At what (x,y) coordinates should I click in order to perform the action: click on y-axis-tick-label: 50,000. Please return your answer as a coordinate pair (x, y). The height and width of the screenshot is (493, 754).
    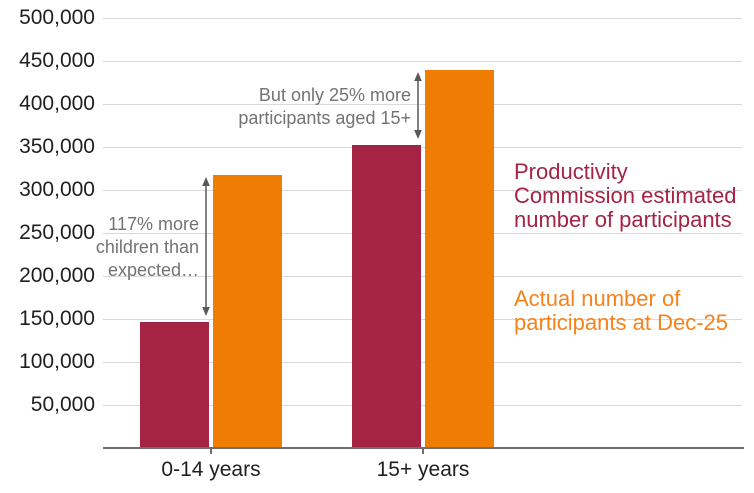
    Looking at the image, I should click on (62, 404).